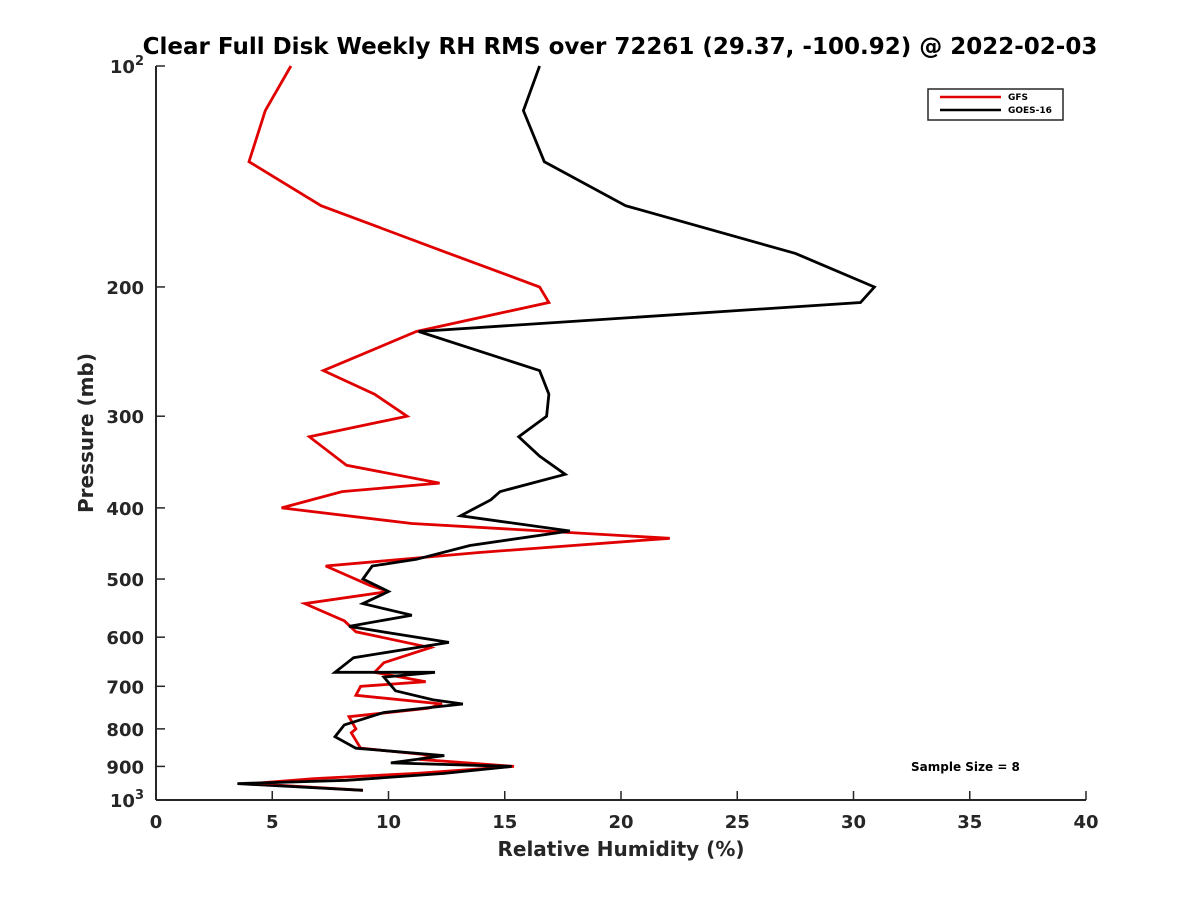  I want to click on y-tick-label: 700, so click(125, 687).